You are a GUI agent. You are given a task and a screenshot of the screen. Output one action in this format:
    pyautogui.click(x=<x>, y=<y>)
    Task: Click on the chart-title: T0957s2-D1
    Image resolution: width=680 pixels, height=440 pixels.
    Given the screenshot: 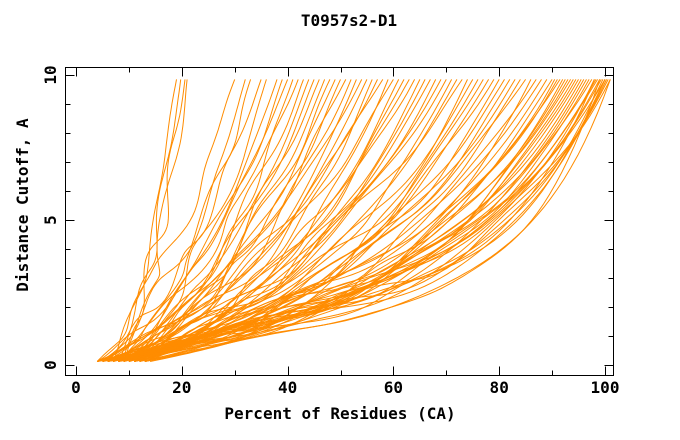 What is the action you would take?
    pyautogui.click(x=349, y=20)
    